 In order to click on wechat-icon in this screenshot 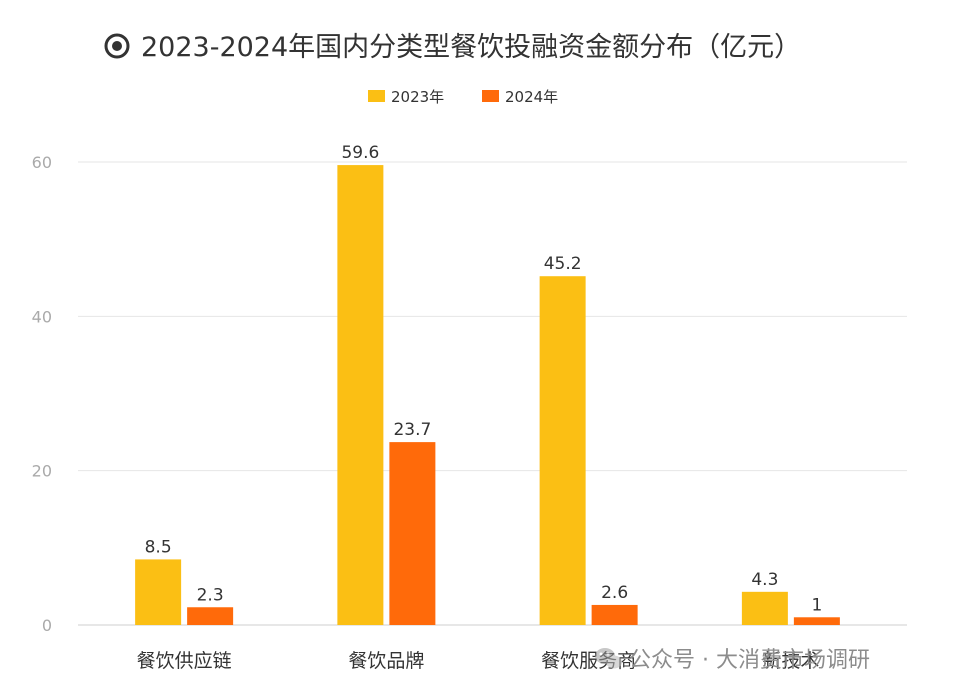, I will do `click(608, 658)`.